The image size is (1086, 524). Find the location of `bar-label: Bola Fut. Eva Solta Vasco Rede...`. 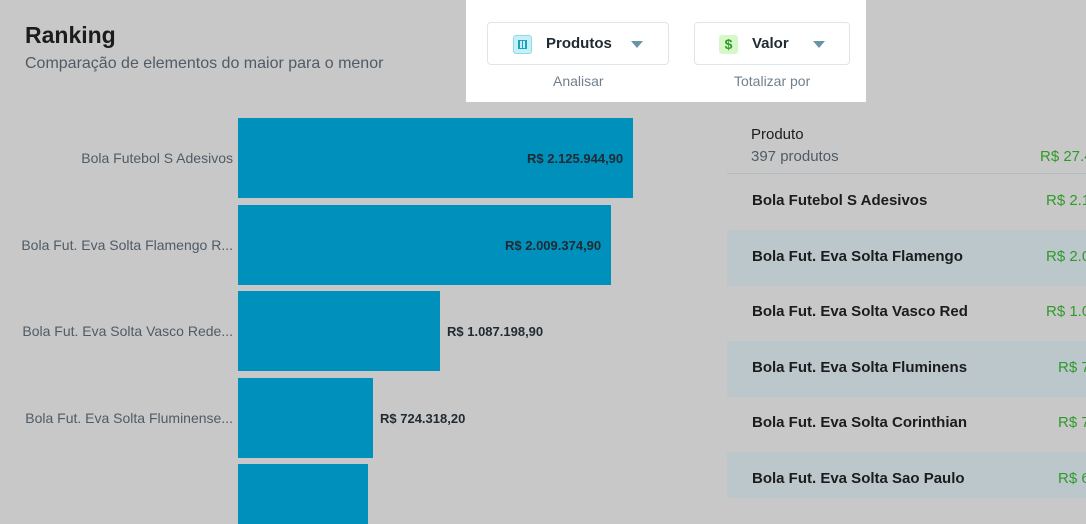

bar-label: Bola Fut. Eva Solta Vasco Rede... is located at coordinates (127, 331).